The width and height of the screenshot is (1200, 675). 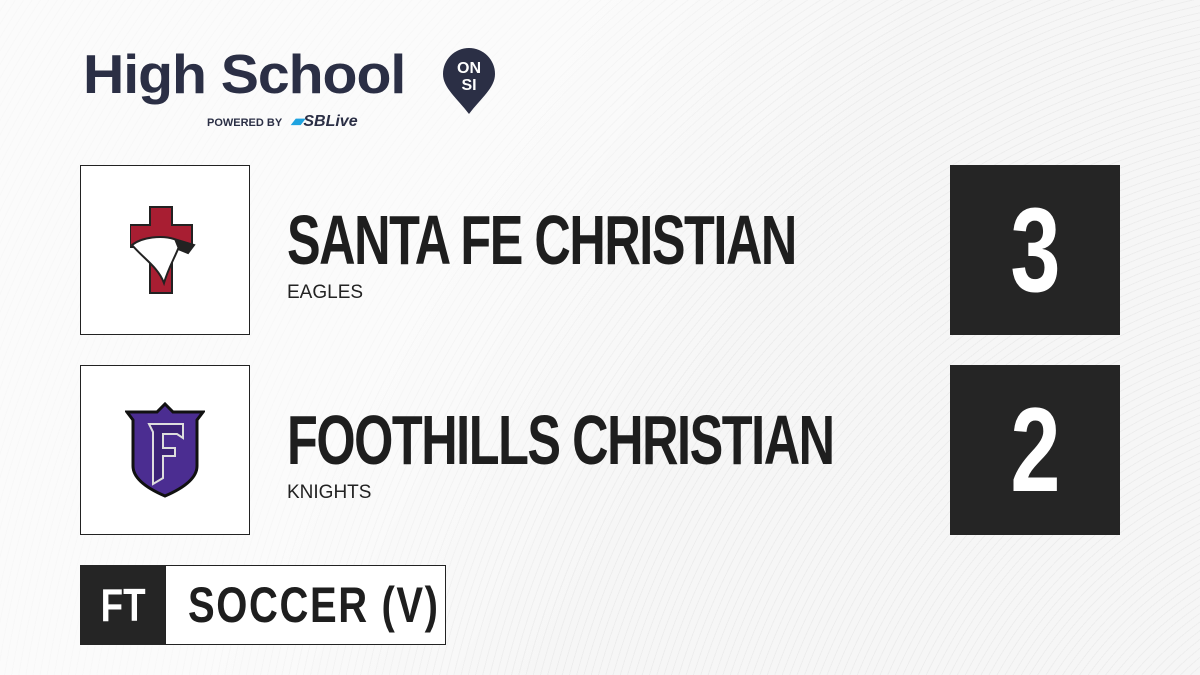 I want to click on brand-logo: High School ON SI POWERED BY ▰SBLive, so click(x=289, y=86).